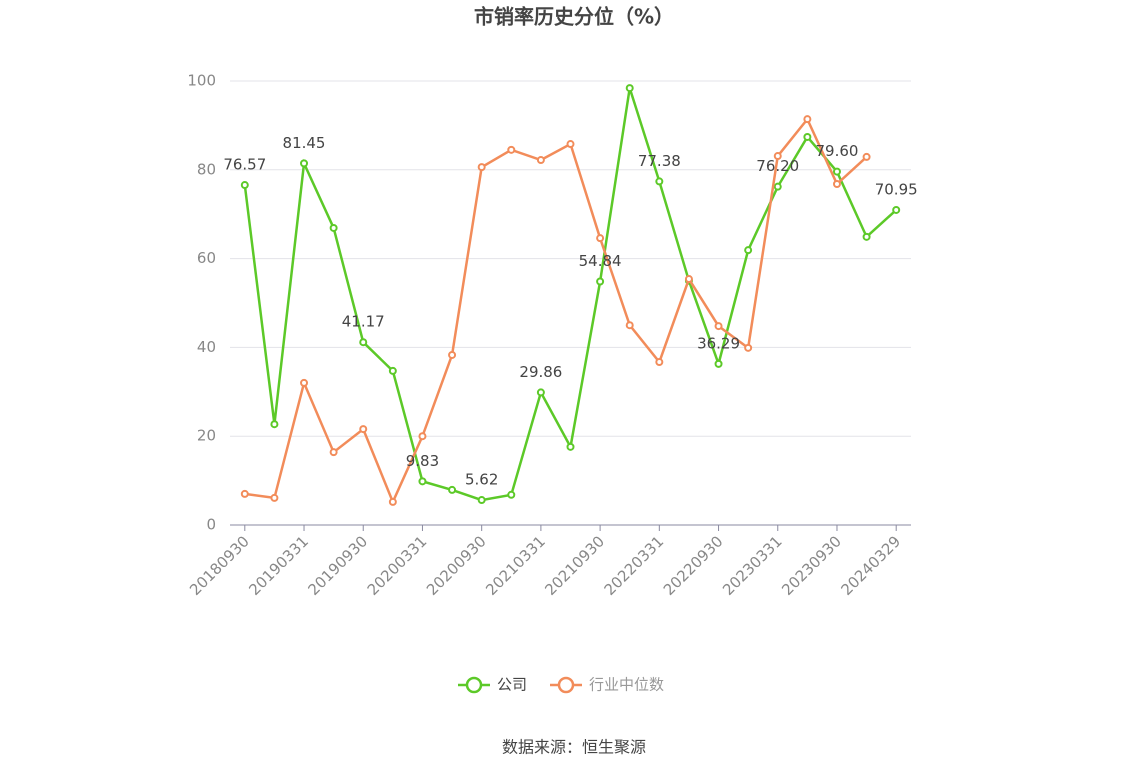 Image resolution: width=1148 pixels, height=780 pixels. I want to click on x-tick-label: 20230930, so click(811, 565).